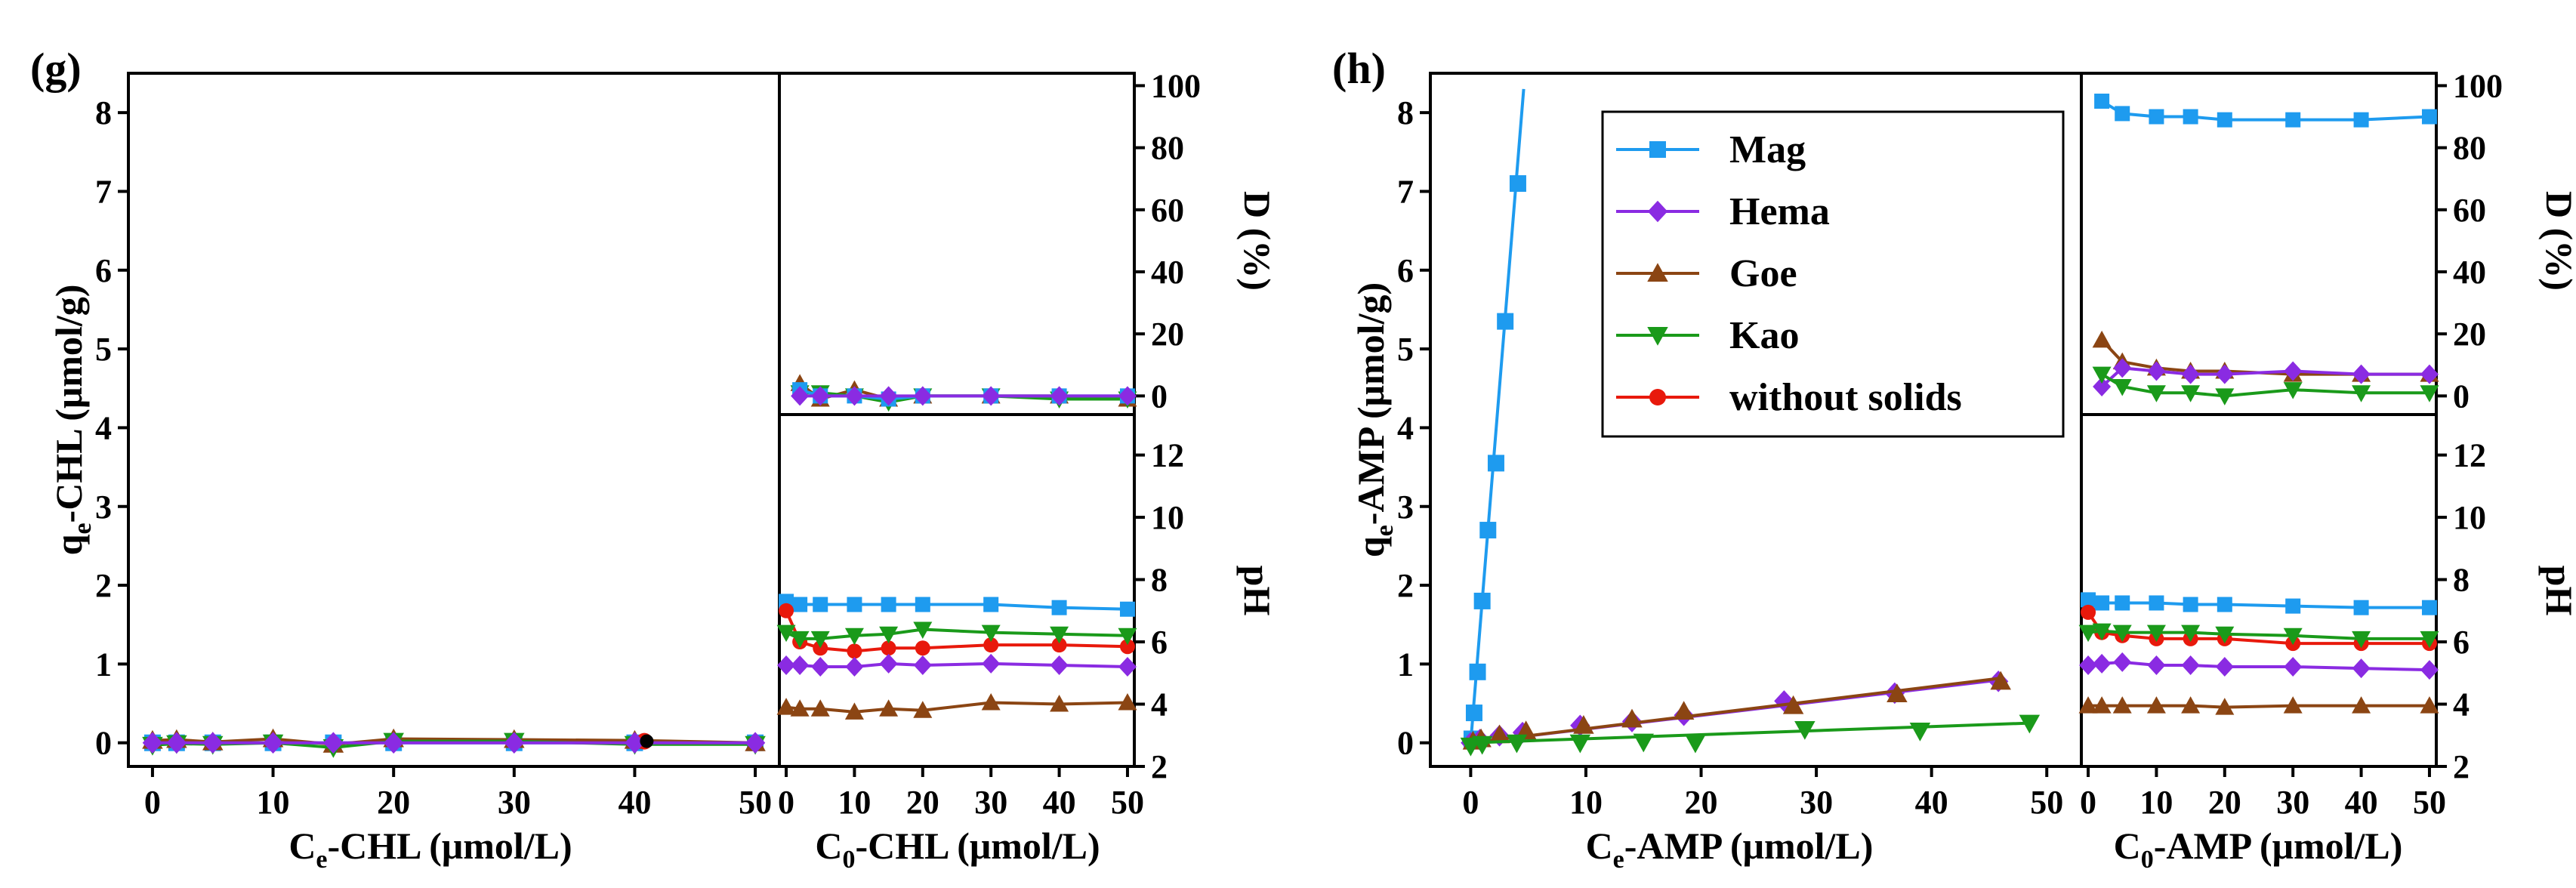 This screenshot has width=2576, height=888. I want to click on main-h-xtick-label: 0, so click(1470, 802).